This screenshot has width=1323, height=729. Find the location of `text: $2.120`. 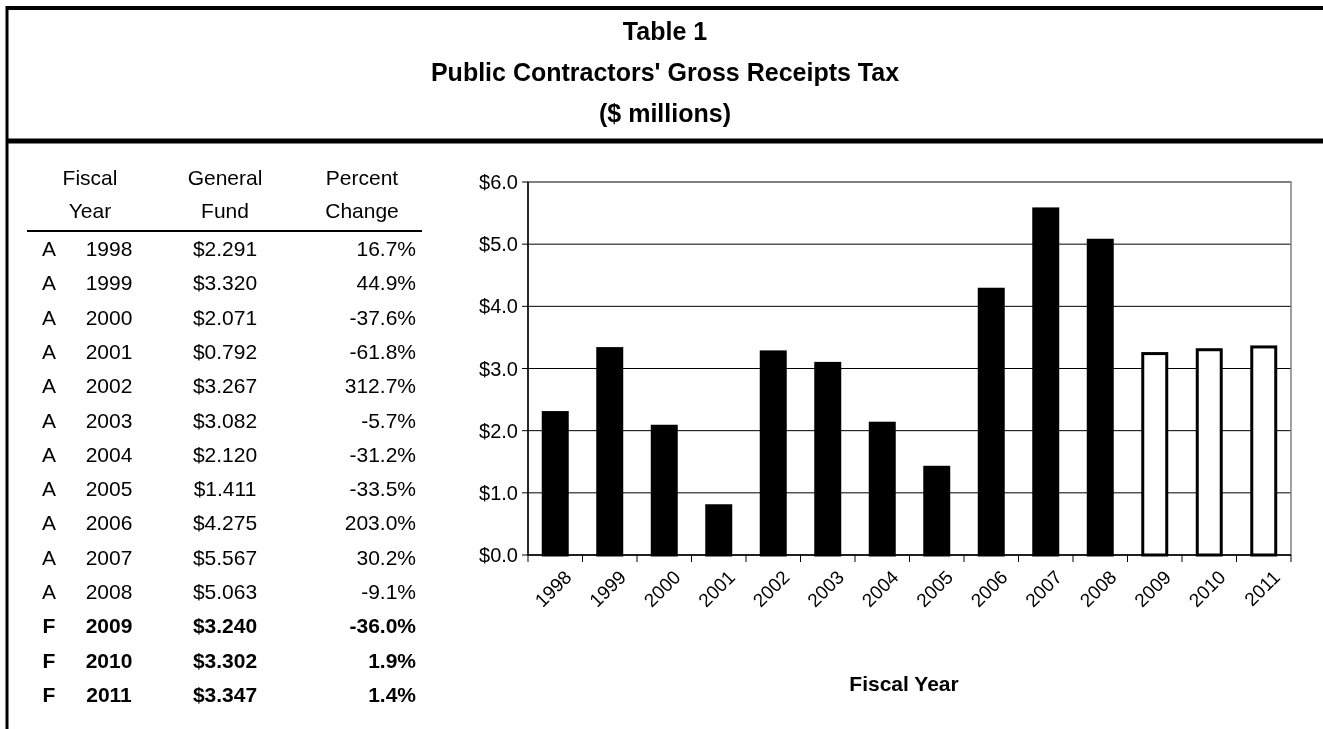

text: $2.120 is located at coordinates (225, 454).